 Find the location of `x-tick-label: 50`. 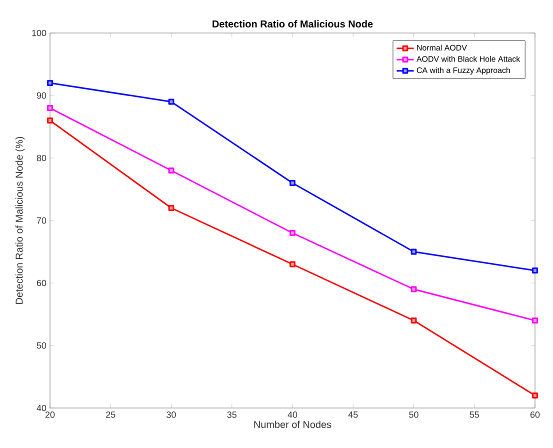

x-tick-label: 50 is located at coordinates (413, 415).